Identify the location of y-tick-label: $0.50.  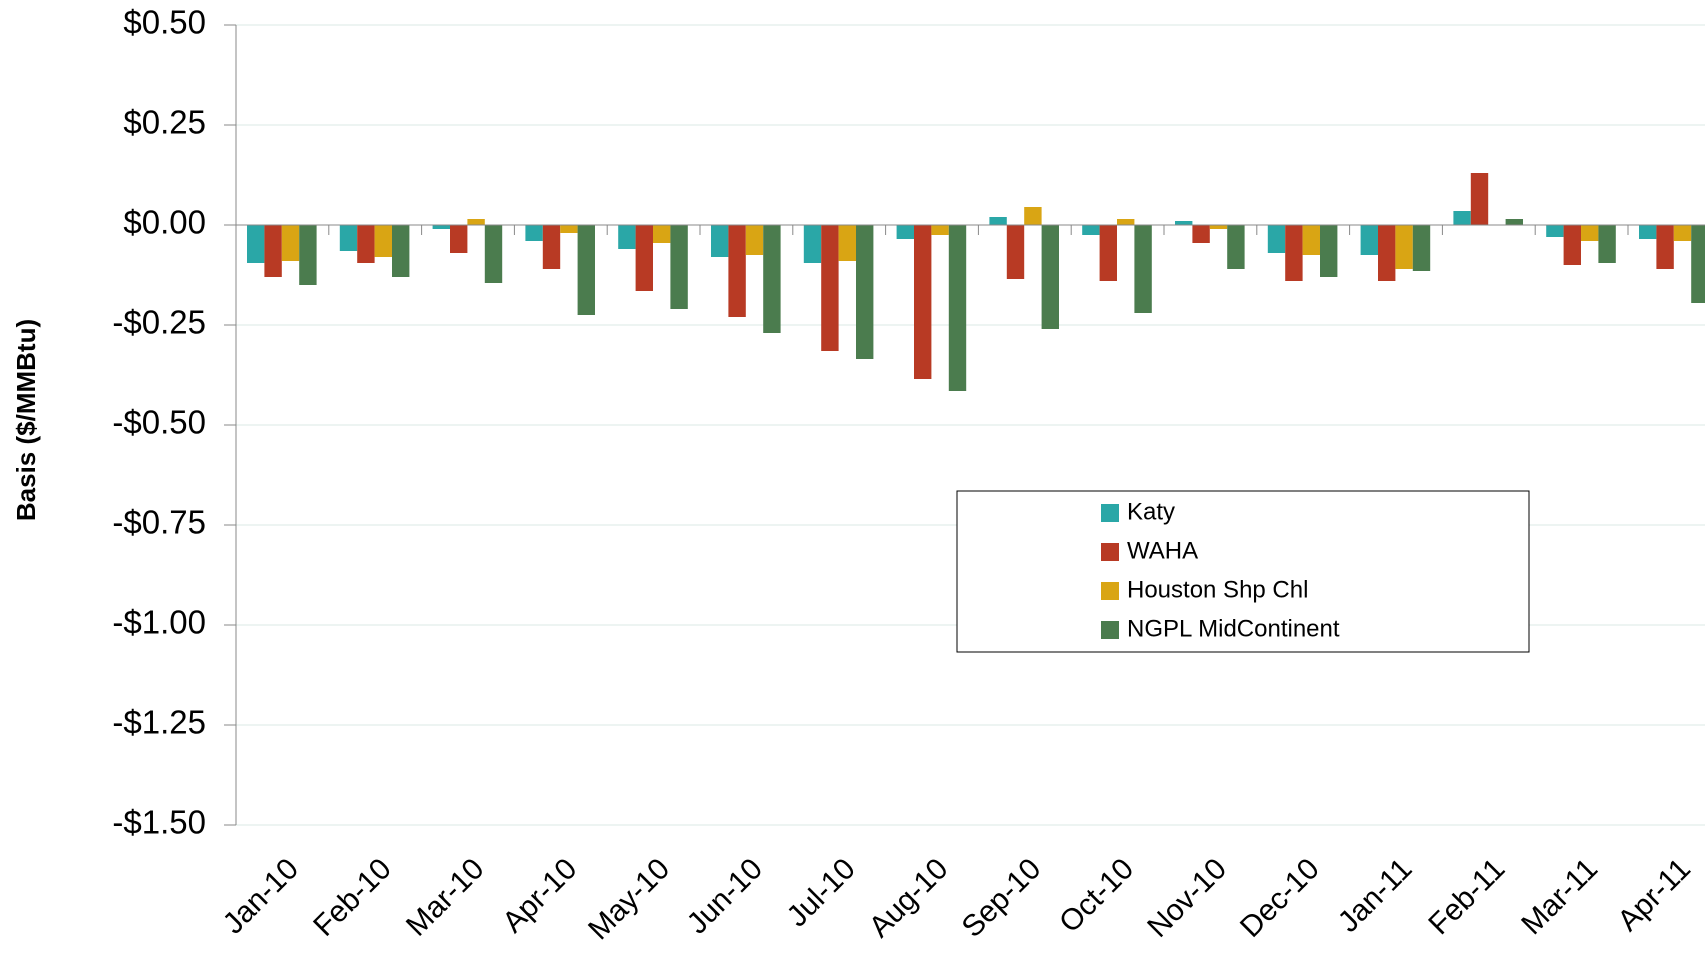
(164, 22).